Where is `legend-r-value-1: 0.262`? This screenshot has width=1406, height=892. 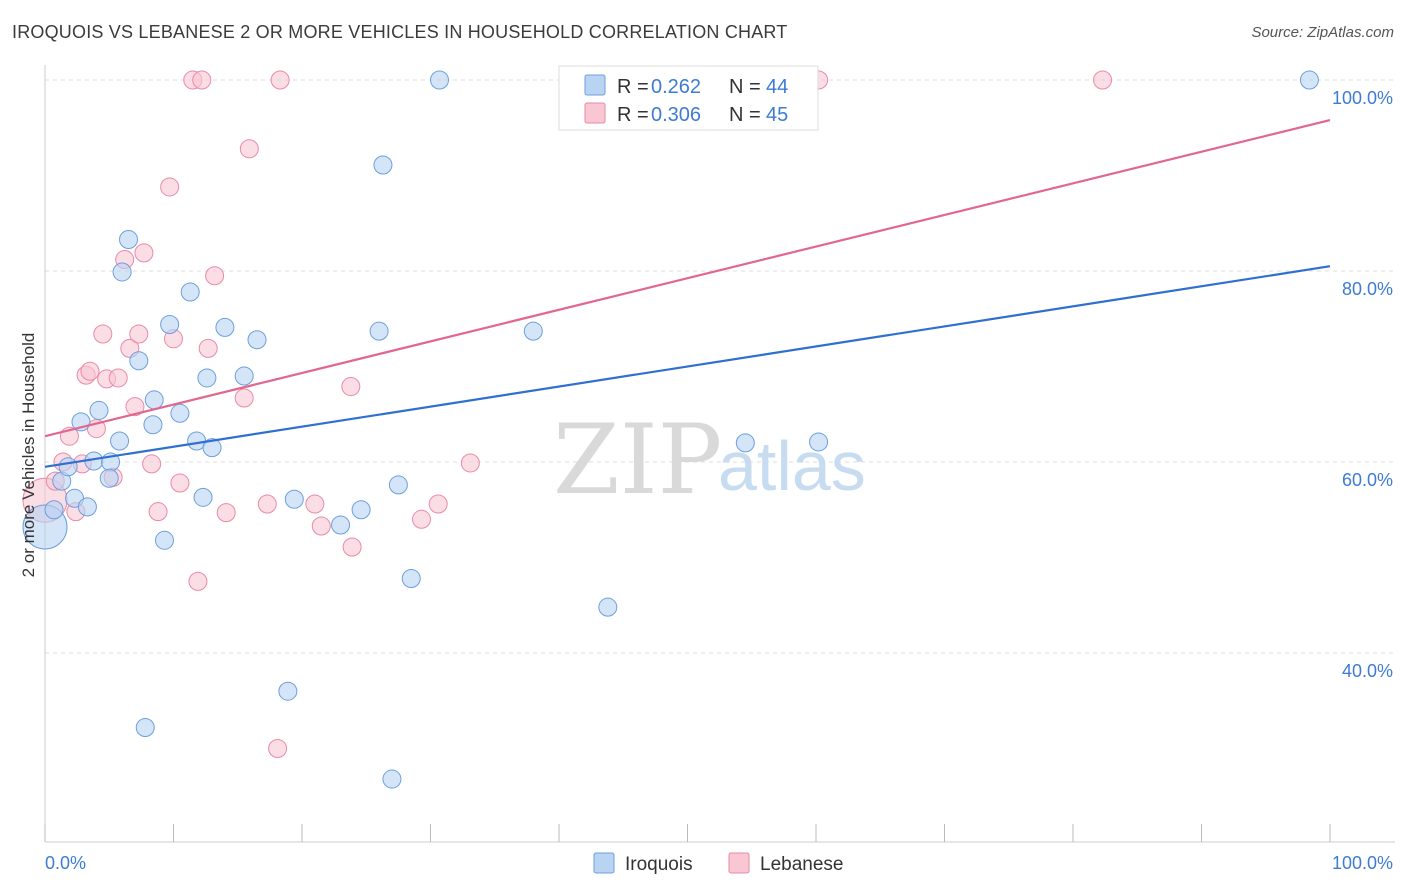
legend-r-value-1: 0.262 is located at coordinates (676, 87).